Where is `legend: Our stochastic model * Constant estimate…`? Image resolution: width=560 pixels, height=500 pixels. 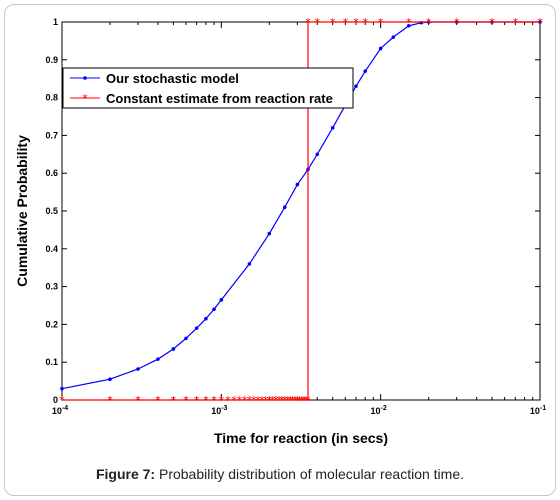 legend: Our stochastic model * Constant estimate… is located at coordinates (208, 88).